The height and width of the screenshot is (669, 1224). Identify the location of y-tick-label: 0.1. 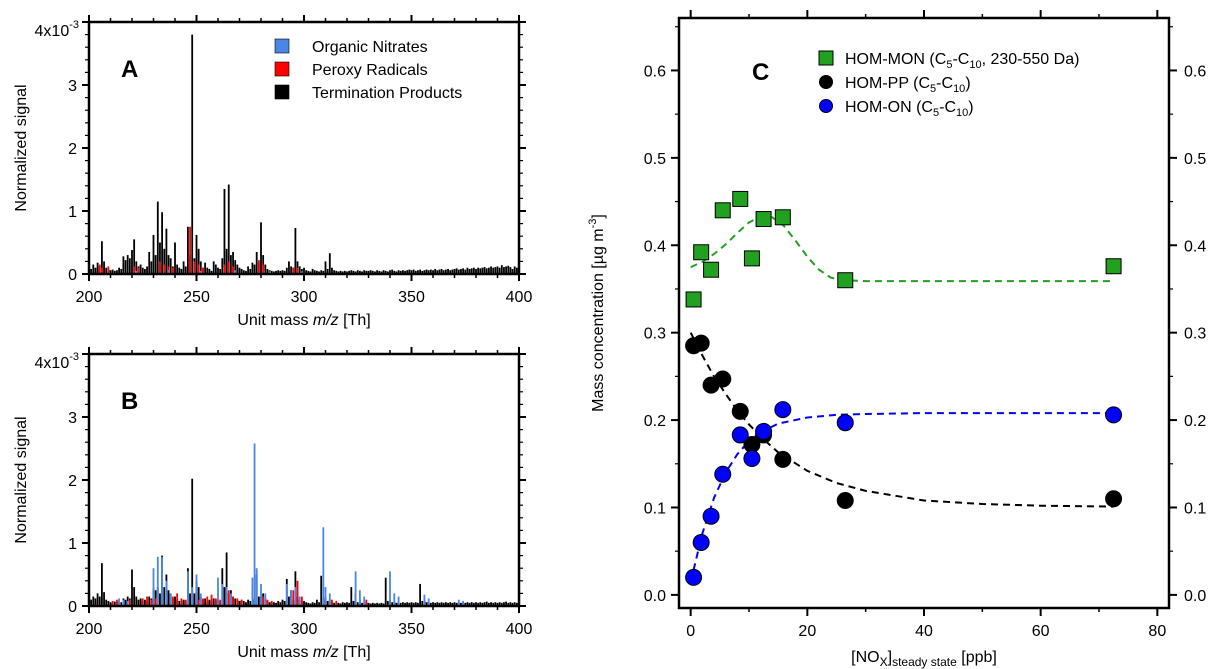
(655, 508).